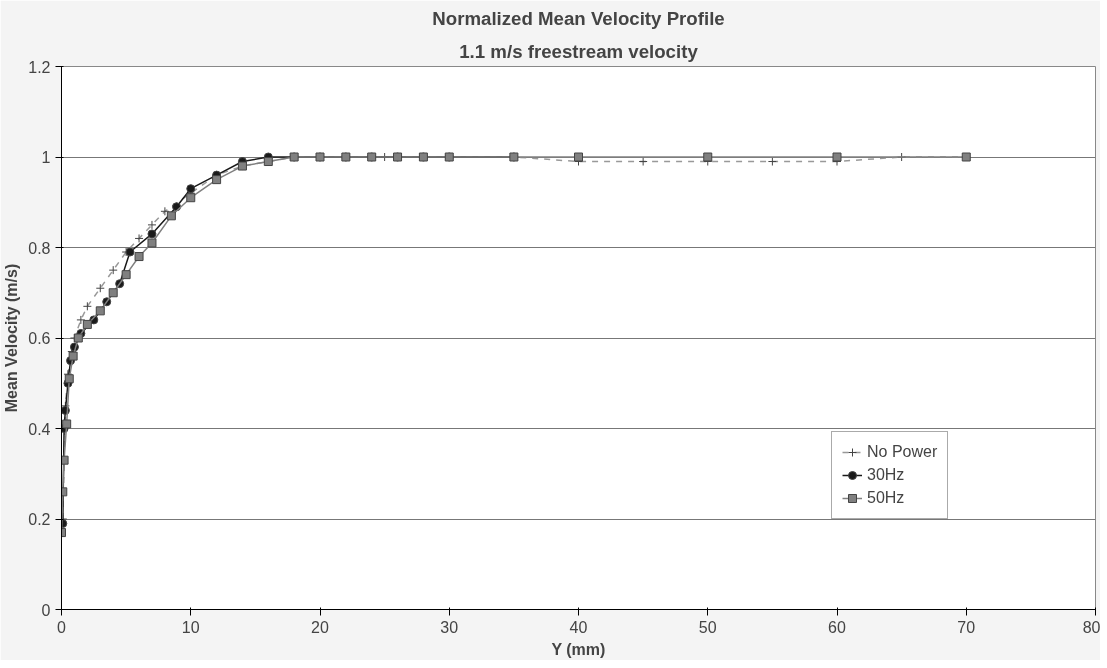 This screenshot has width=1107, height=668. I want to click on x-tick-label: 50, so click(707, 627).